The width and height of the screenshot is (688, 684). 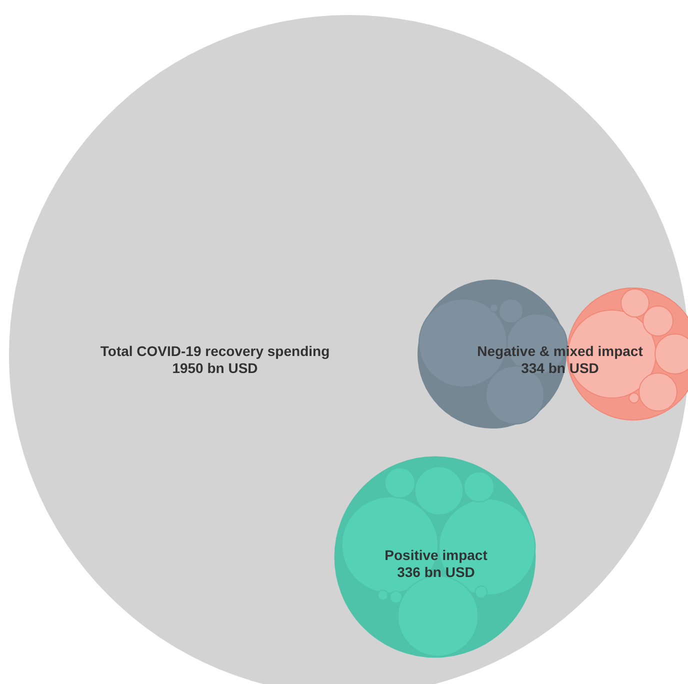 I want to click on category-label: Total COVID-19 recovery spending, so click(x=215, y=350).